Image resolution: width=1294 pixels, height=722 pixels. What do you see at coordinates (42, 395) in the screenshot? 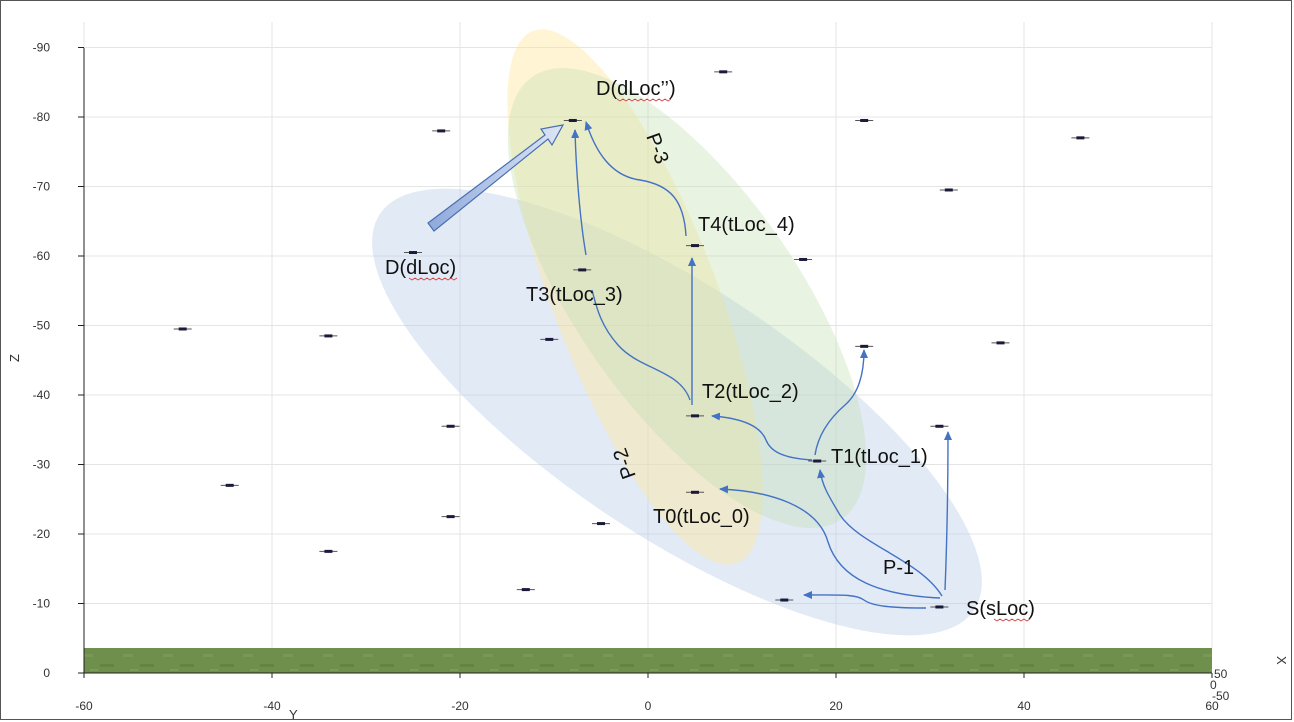
I see `z-tick-label: -40` at bounding box center [42, 395].